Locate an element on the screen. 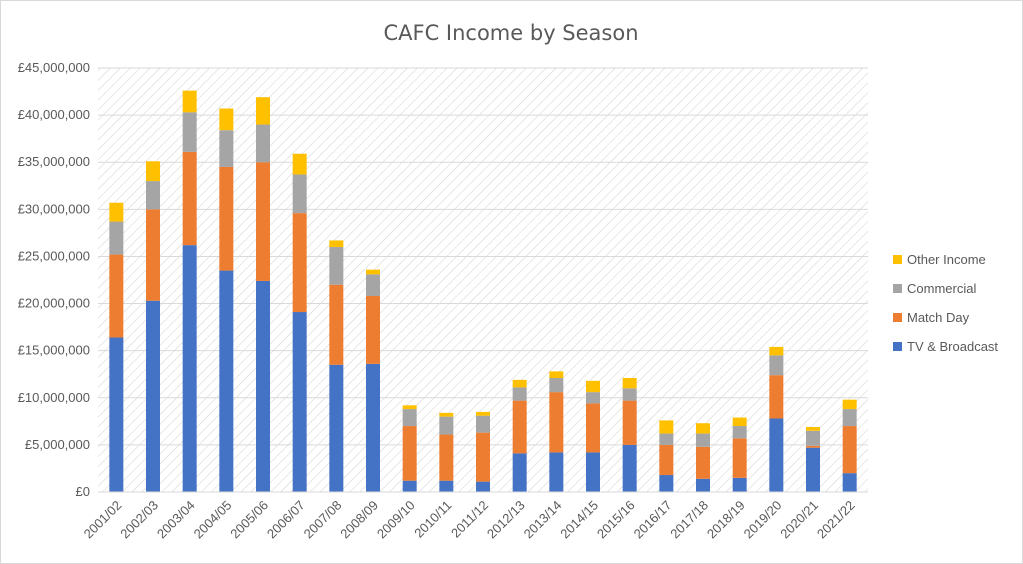 The width and height of the screenshot is (1023, 564). chart-title: CAFC Income by Season is located at coordinates (510, 33).